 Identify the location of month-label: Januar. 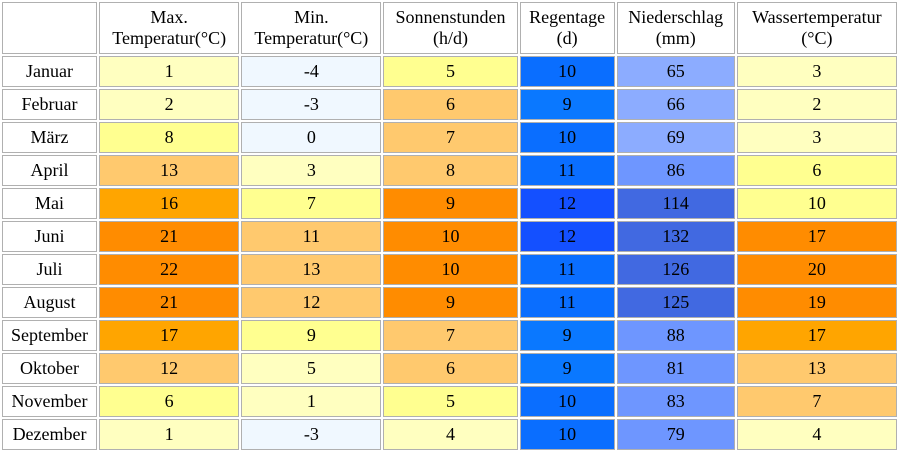
(50, 71).